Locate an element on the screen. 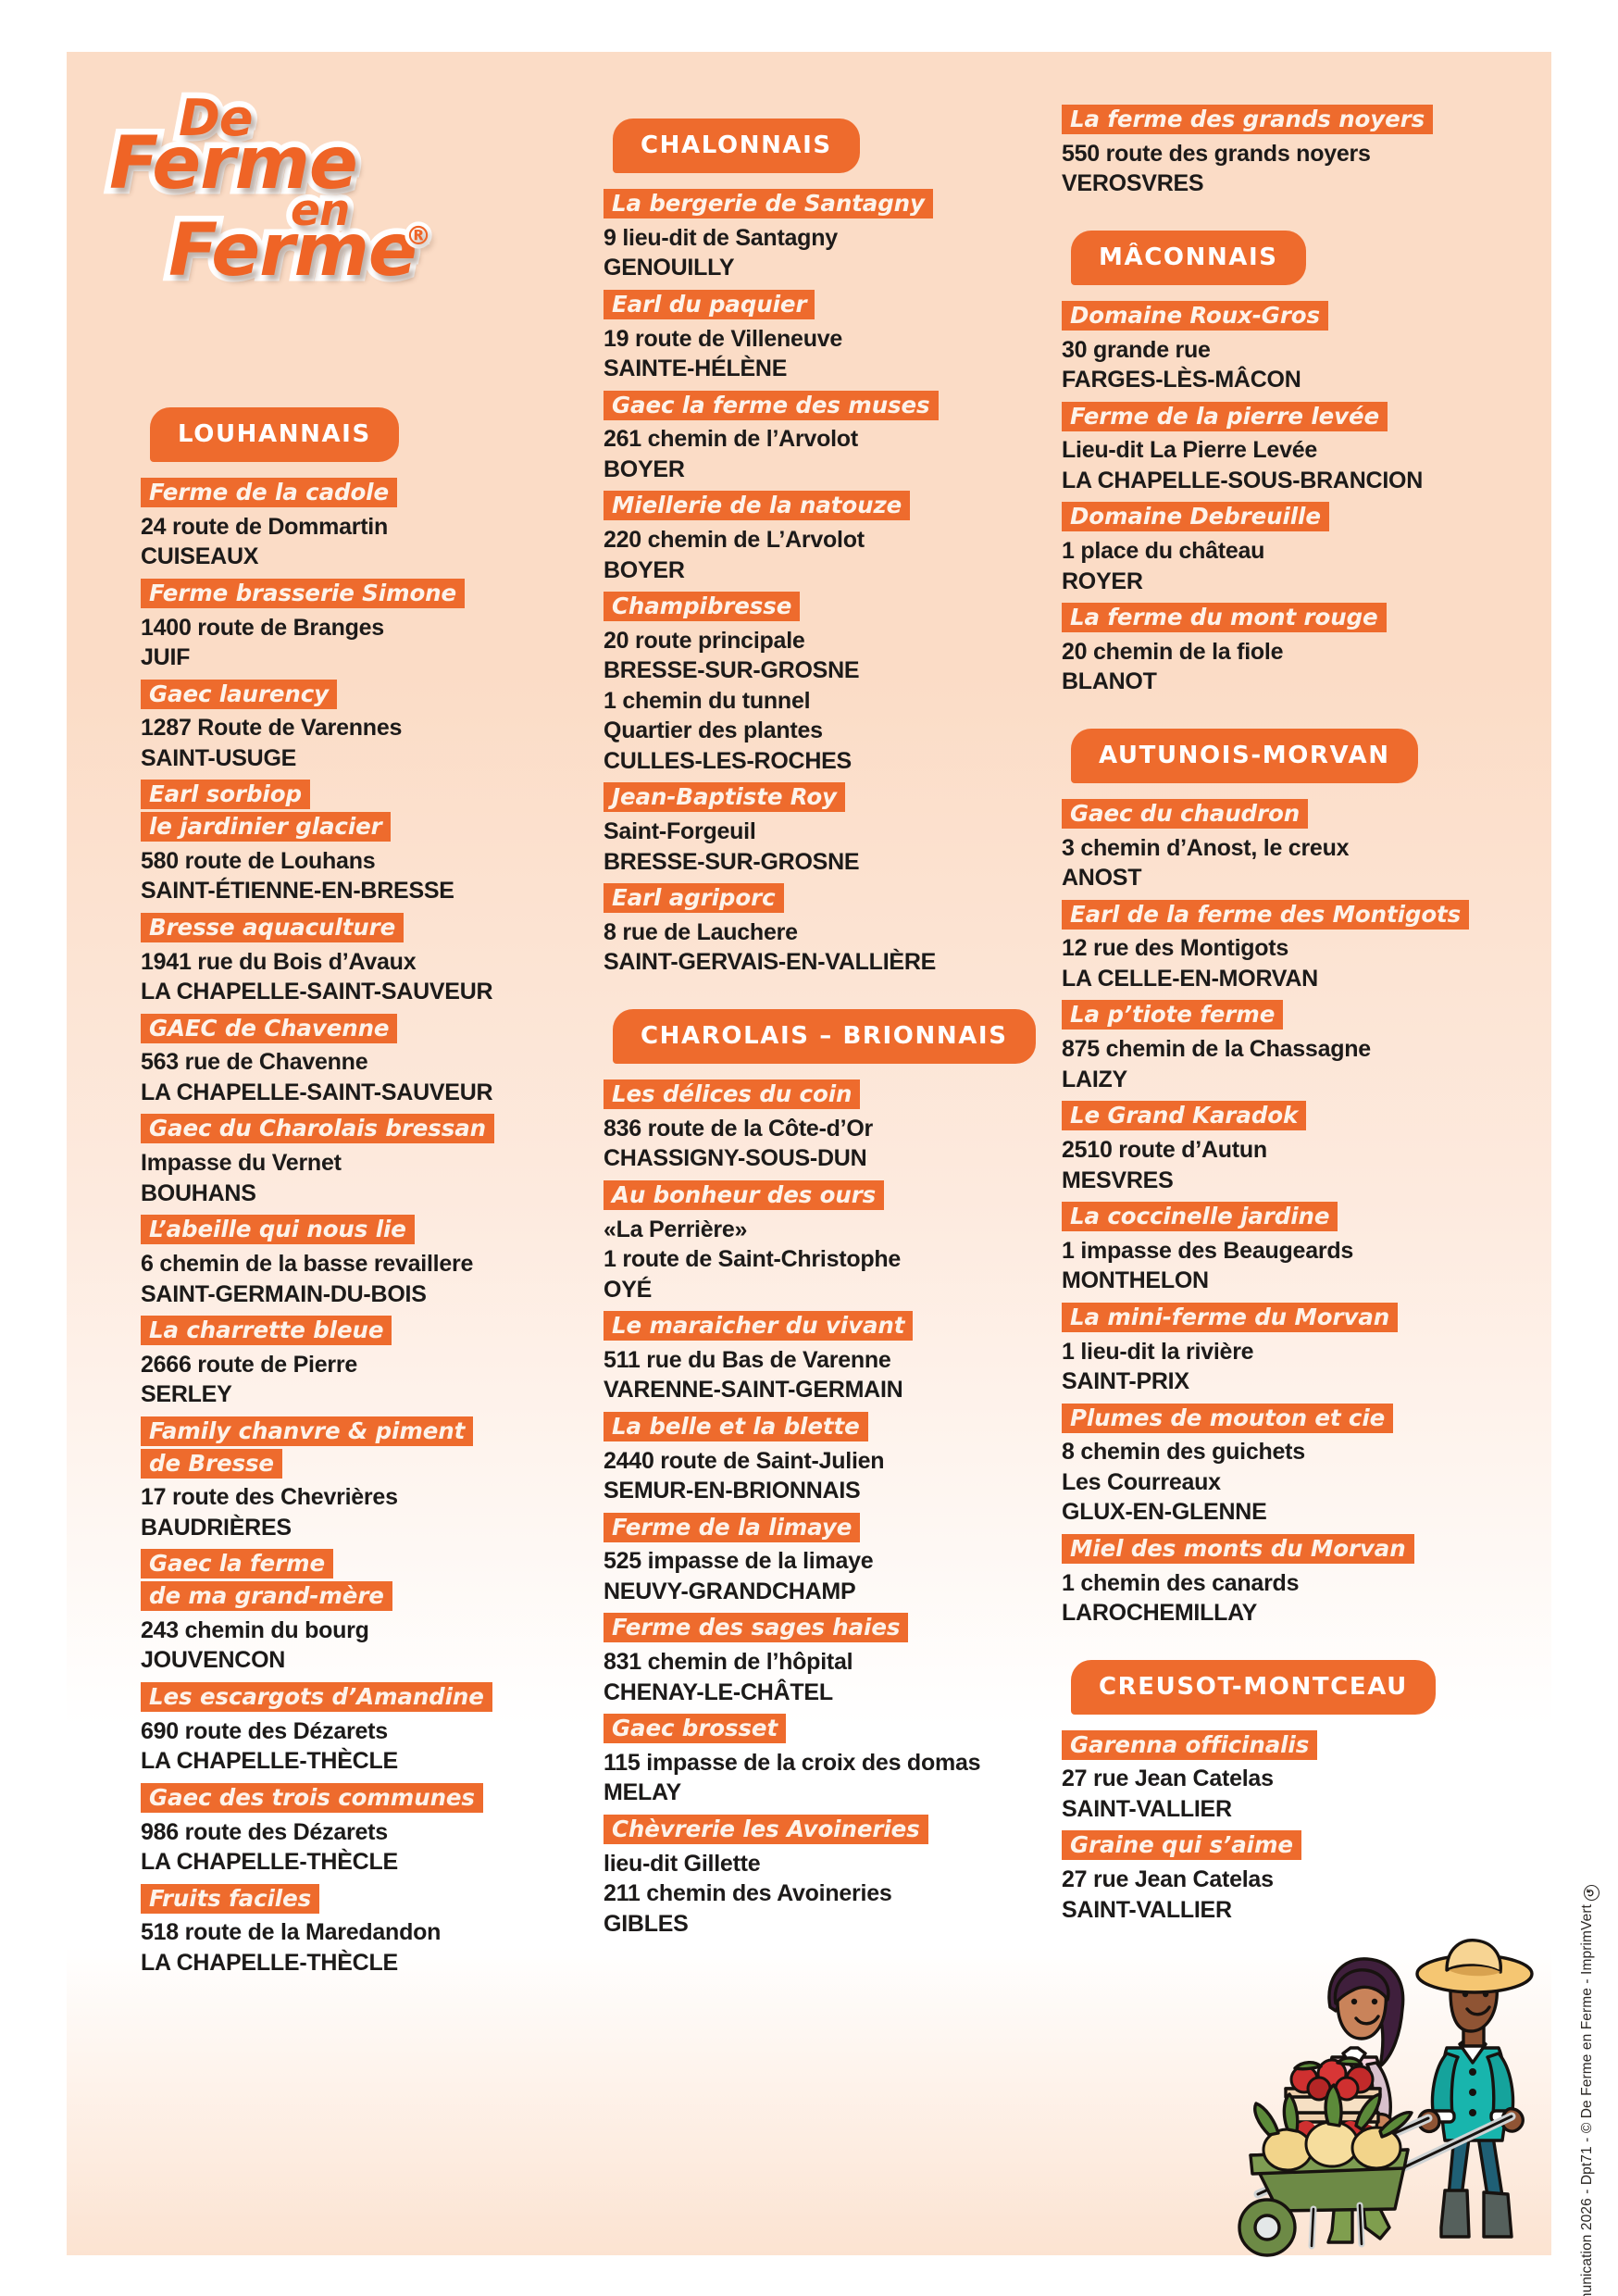 This screenshot has width=1618, height=2296. farm-name-line: Gaec des trois communes is located at coordinates (312, 1797).